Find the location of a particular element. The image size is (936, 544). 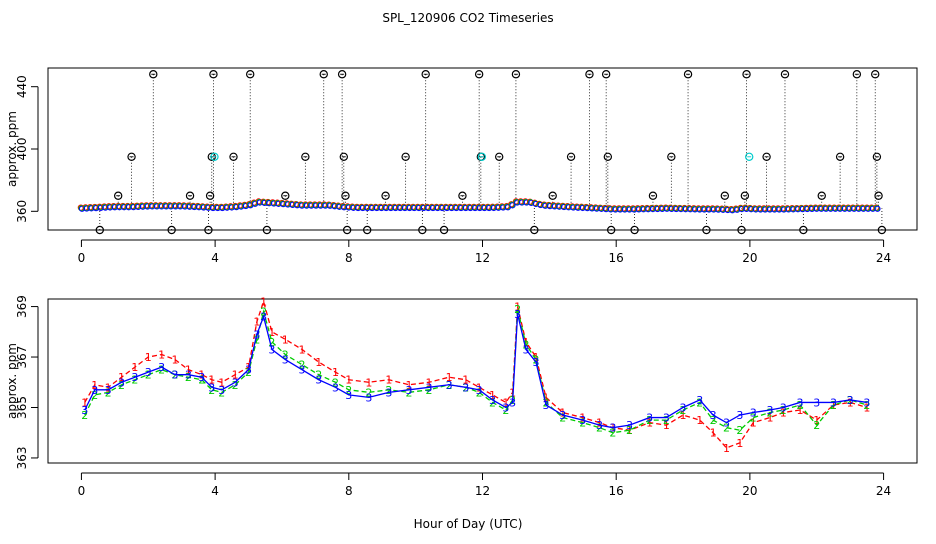

x-tick-label: 8 is located at coordinates (349, 258).